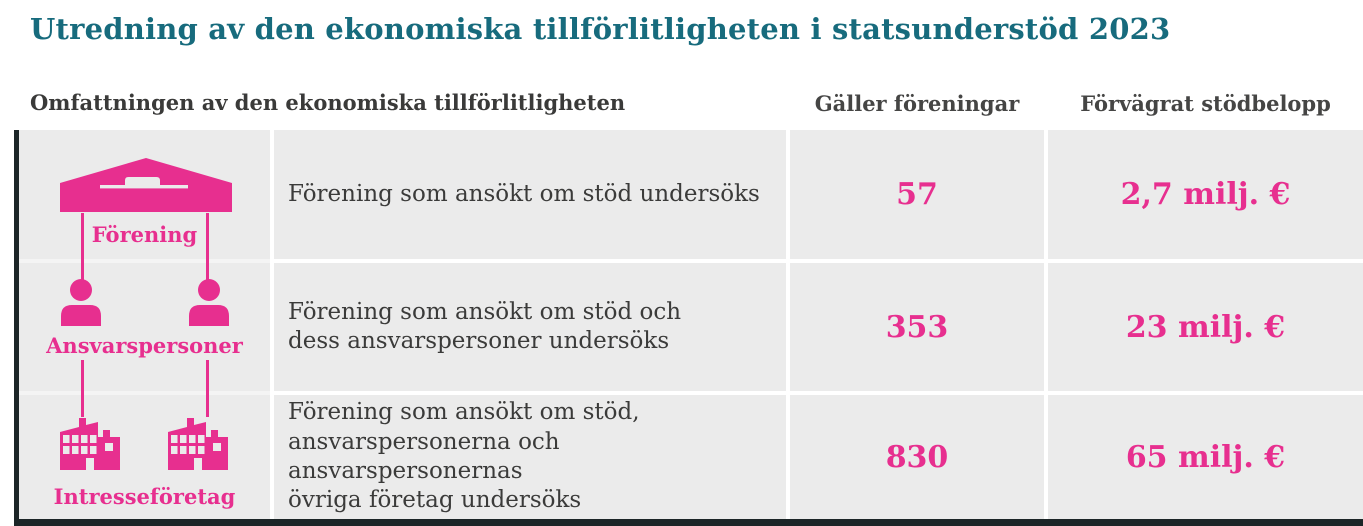 The image size is (1363, 526). What do you see at coordinates (144, 496) in the screenshot?
I see `intresseforetag-label: Intresseföretag` at bounding box center [144, 496].